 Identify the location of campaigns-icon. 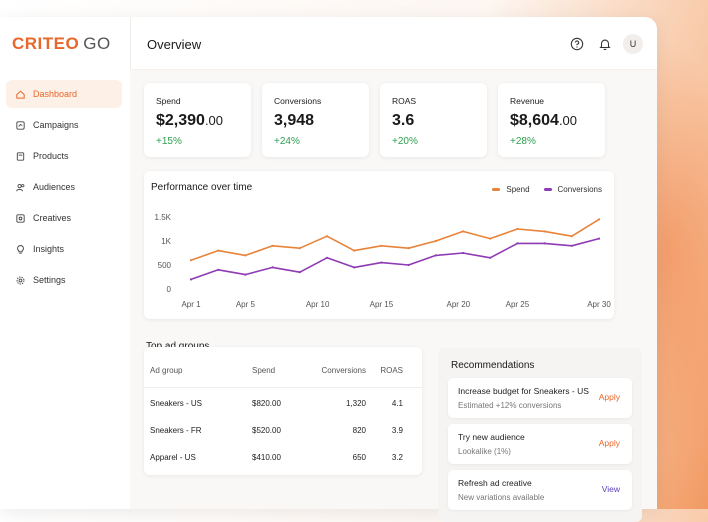
(20, 125).